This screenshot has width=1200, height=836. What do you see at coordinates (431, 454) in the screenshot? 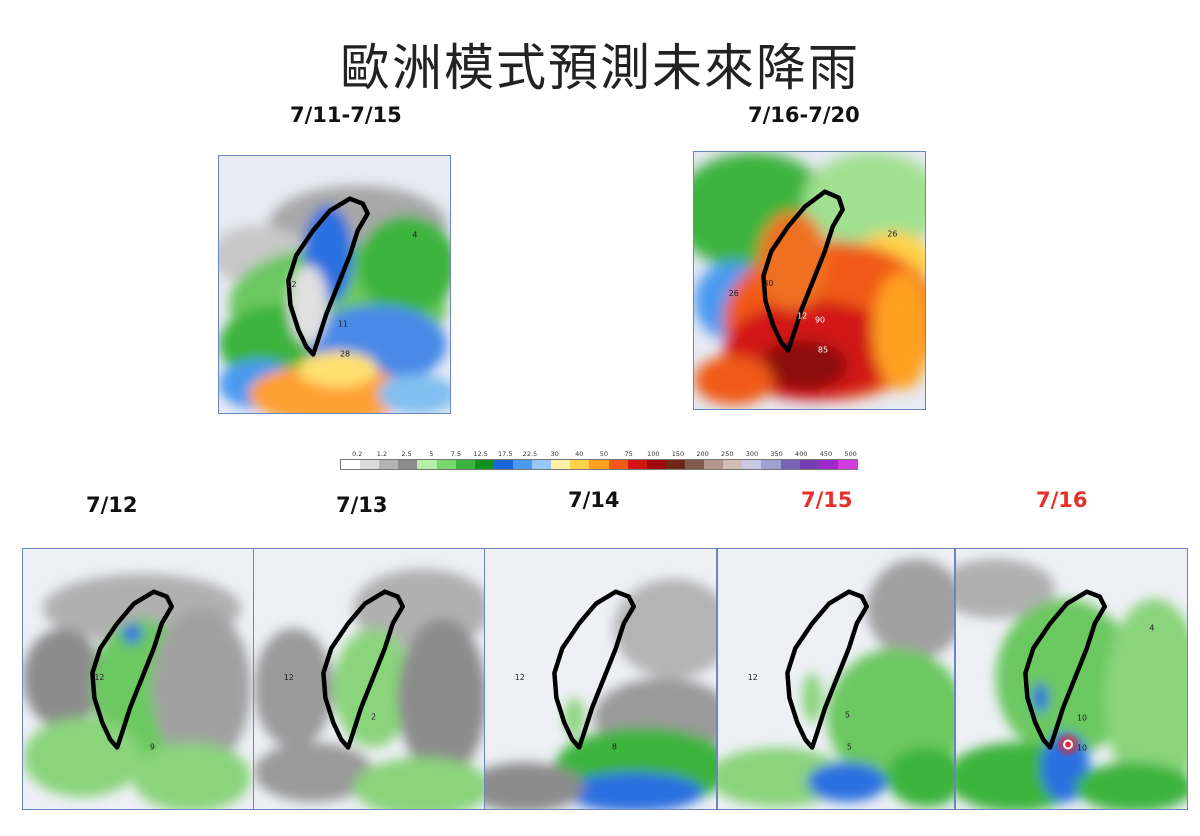
I see `scale-tick: 5` at bounding box center [431, 454].